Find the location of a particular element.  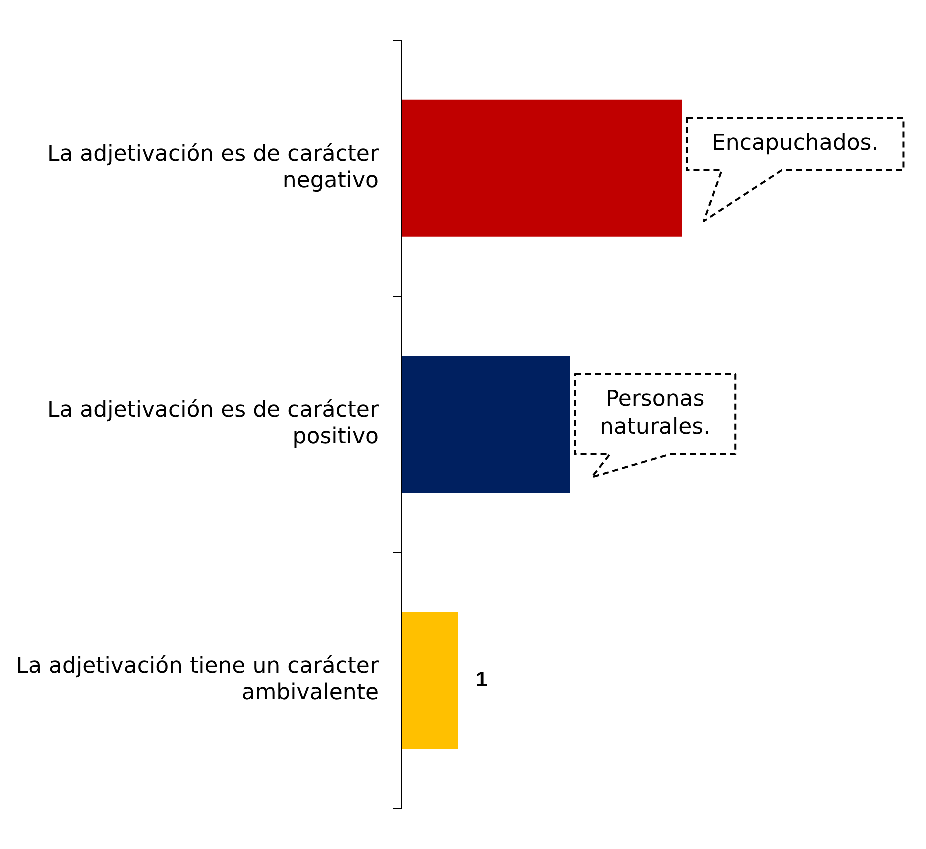

data-label: 1 is located at coordinates (482, 680).